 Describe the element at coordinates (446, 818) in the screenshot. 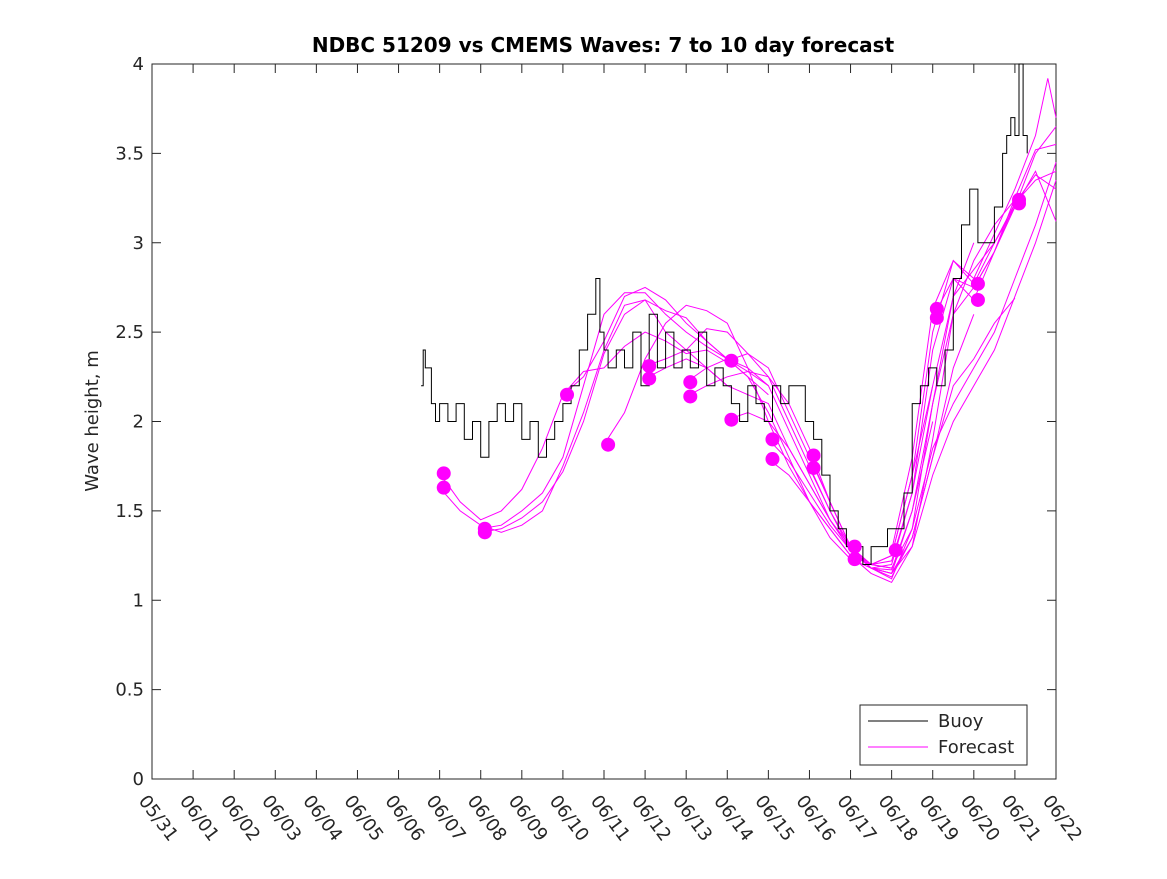

I see `x-tick-label: 06/07` at that location.